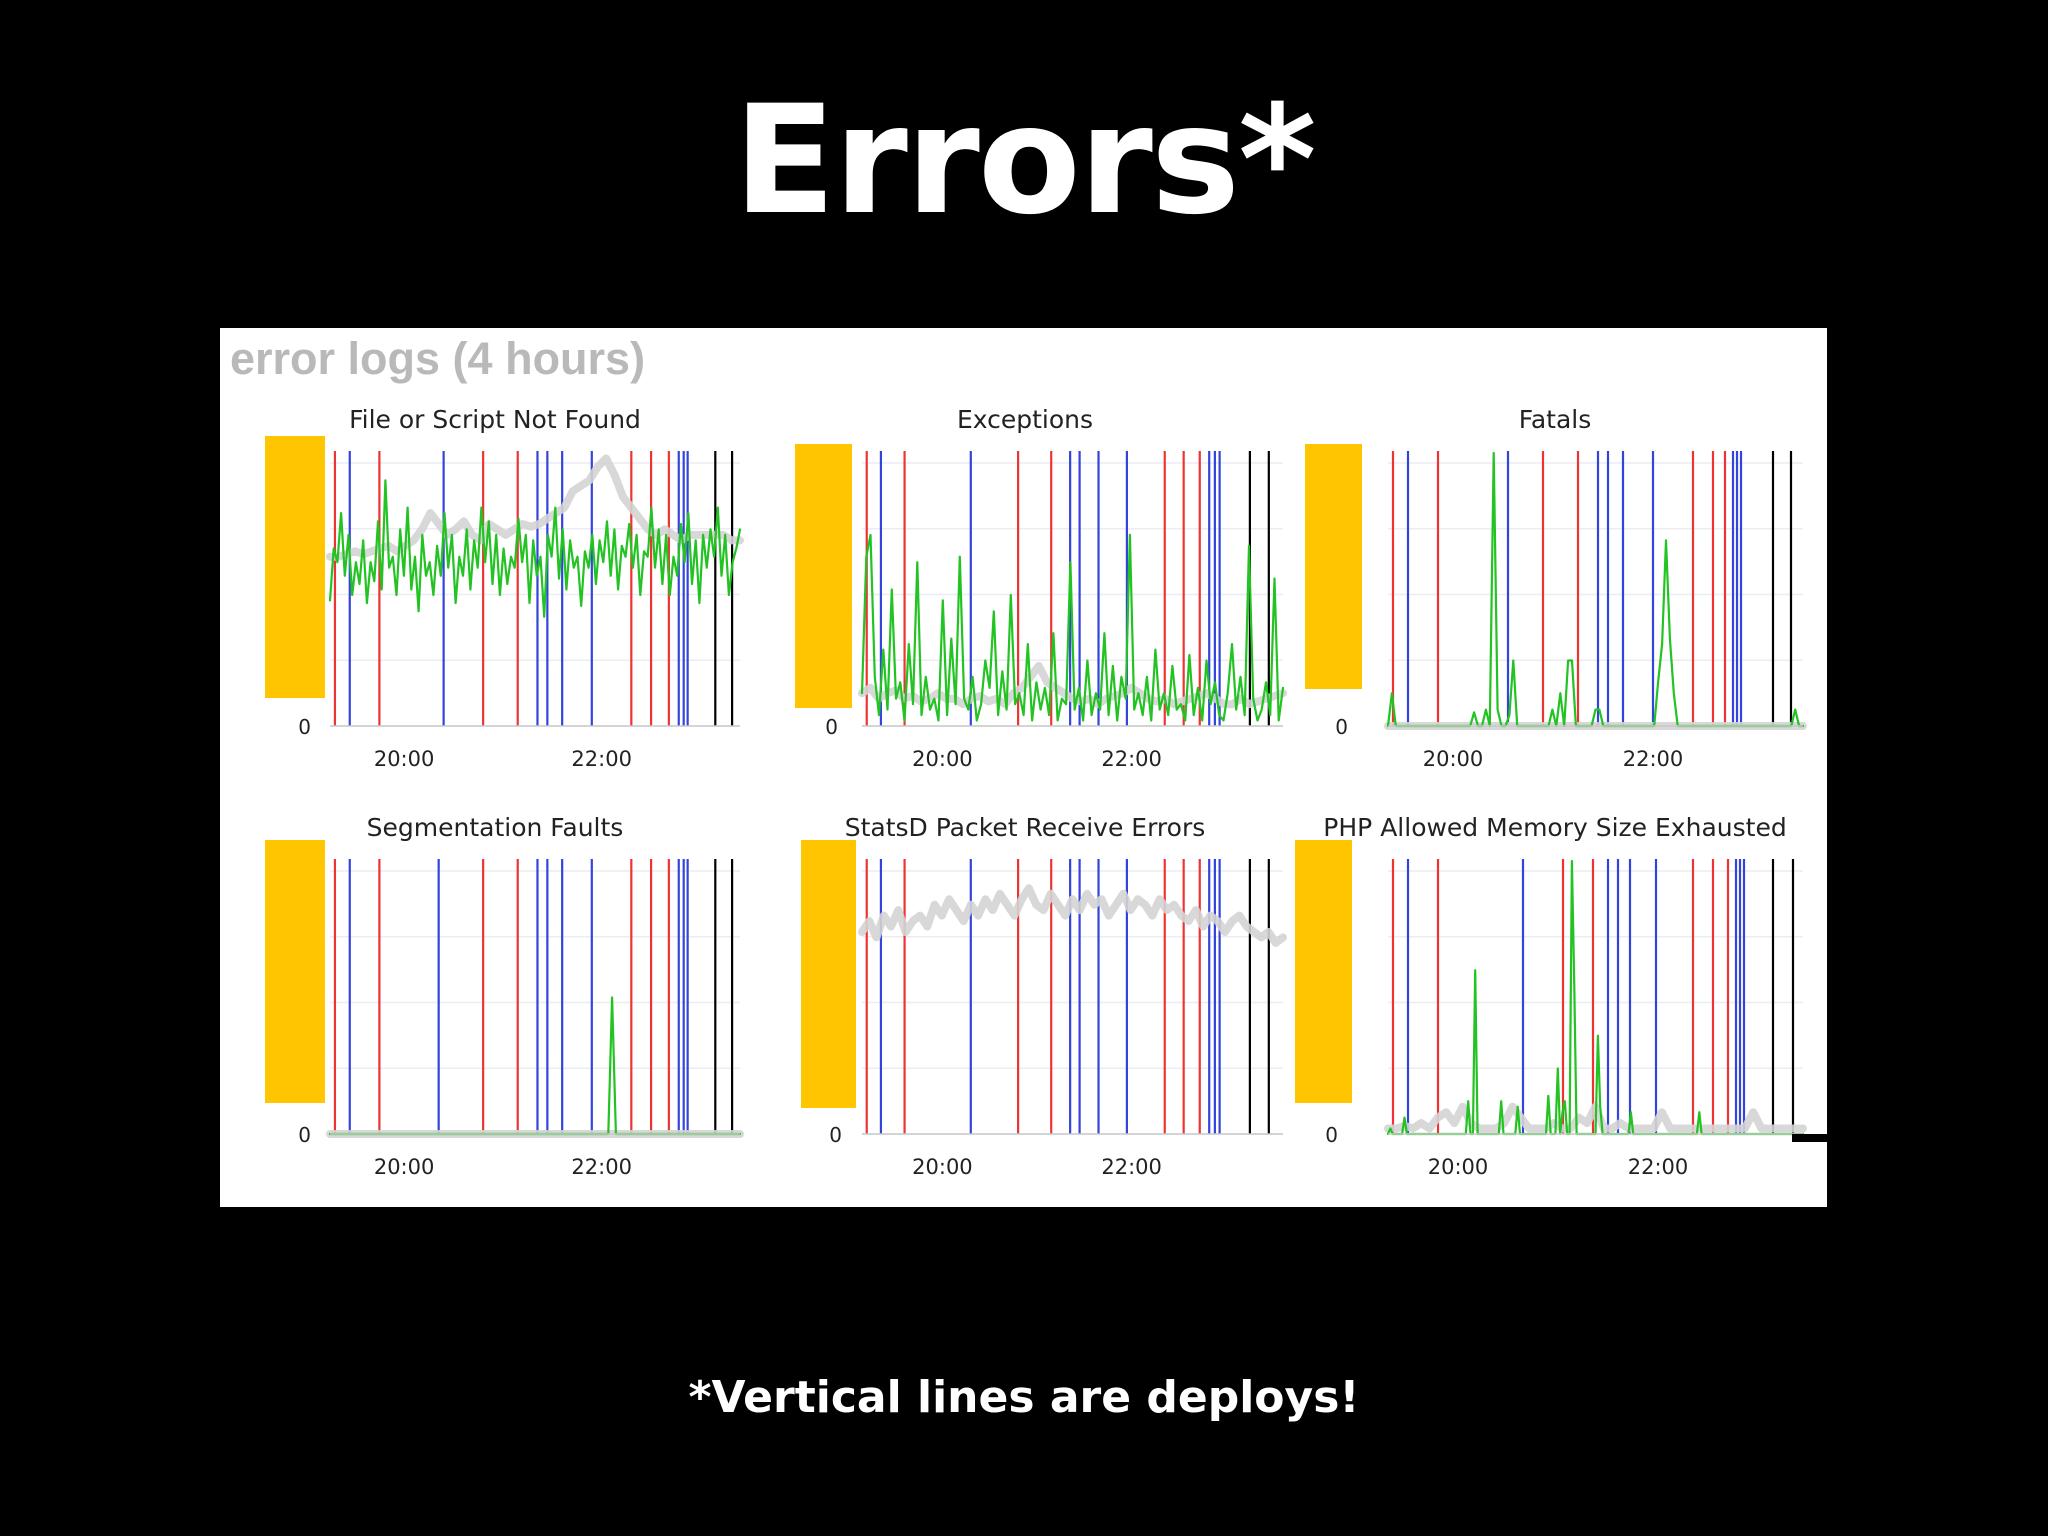 Image resolution: width=2048 pixels, height=1536 pixels. I want to click on chart-file-or-script-not-found: 0 20:00 22:00 File or Script Not Found, so click(495, 549).